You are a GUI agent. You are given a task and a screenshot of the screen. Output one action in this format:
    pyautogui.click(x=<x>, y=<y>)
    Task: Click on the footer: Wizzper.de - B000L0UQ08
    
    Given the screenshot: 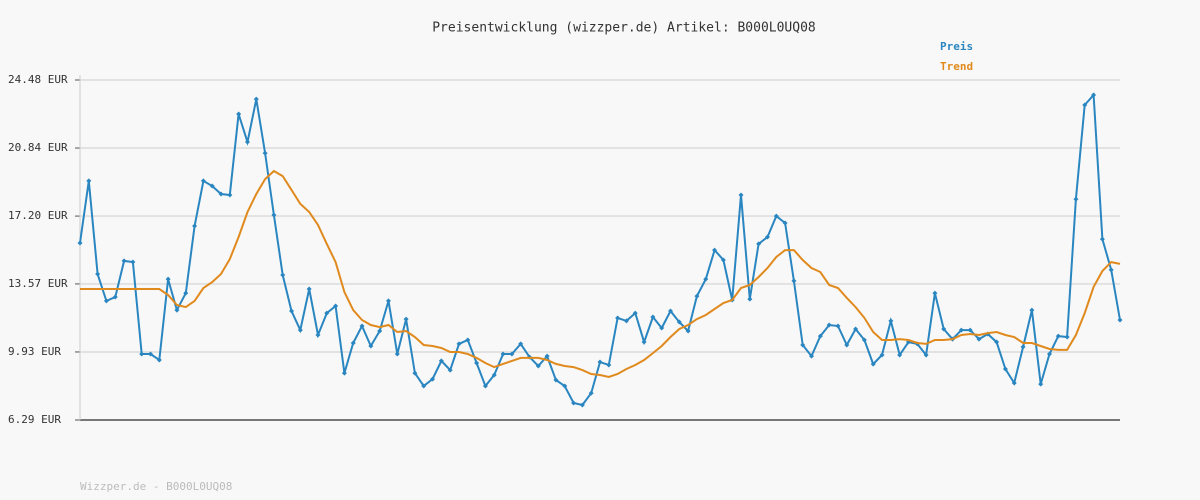 What is the action you would take?
    pyautogui.click(x=156, y=486)
    